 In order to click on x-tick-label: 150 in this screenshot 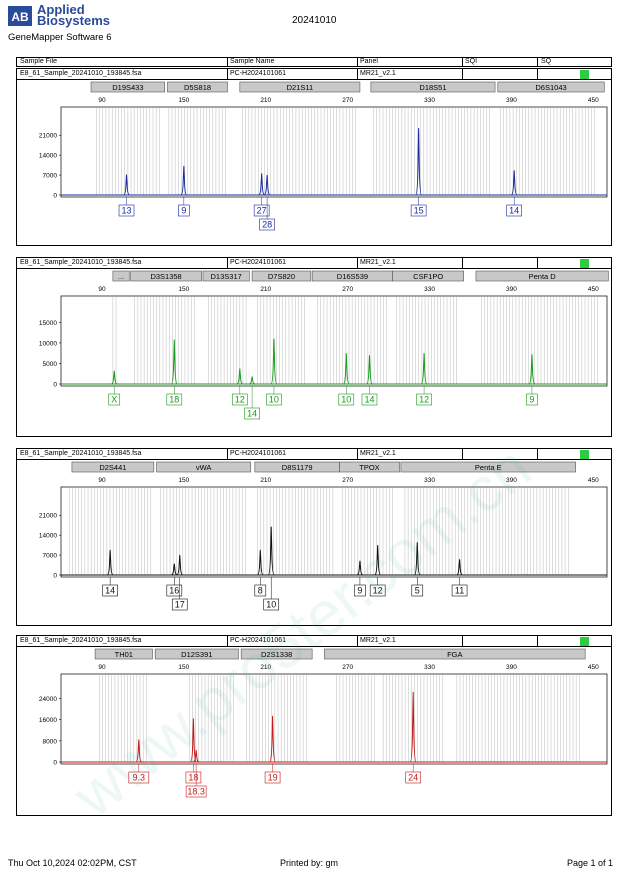, I will do `click(183, 100)`.